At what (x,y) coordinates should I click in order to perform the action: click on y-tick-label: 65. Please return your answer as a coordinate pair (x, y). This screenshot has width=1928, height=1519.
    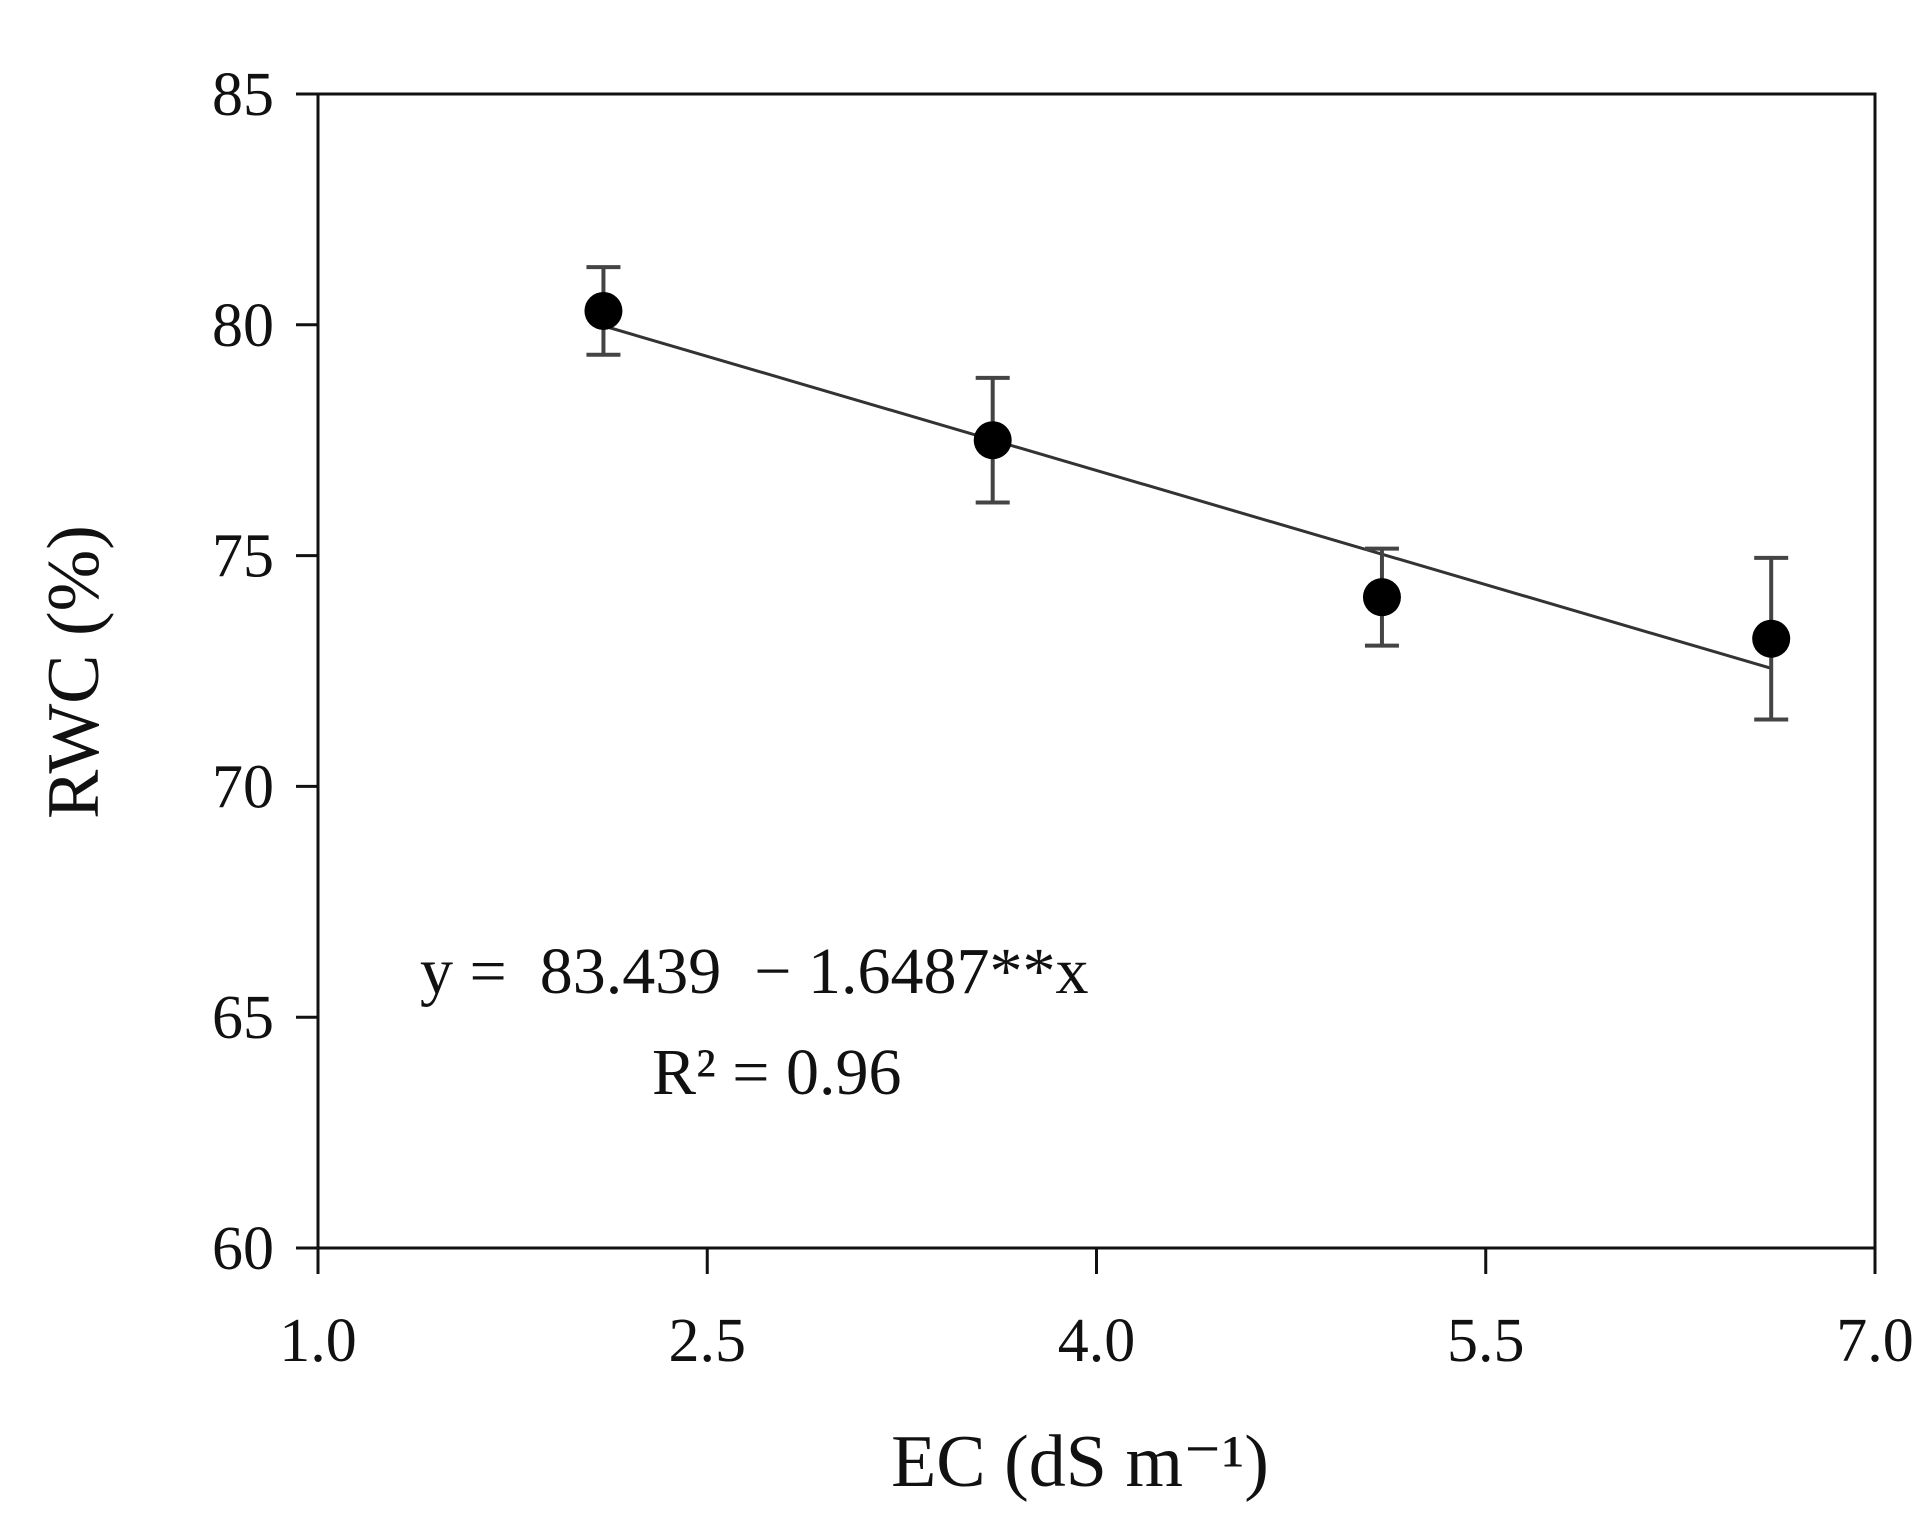
    Looking at the image, I should click on (243, 1018).